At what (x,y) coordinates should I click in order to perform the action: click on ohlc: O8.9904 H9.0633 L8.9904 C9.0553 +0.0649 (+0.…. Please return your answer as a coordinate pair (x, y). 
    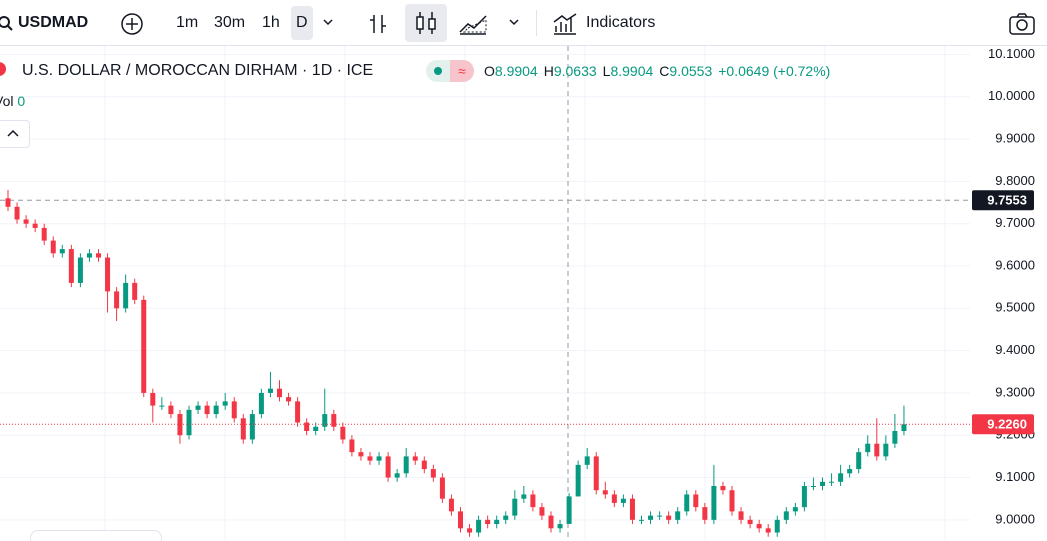
    Looking at the image, I should click on (657, 71).